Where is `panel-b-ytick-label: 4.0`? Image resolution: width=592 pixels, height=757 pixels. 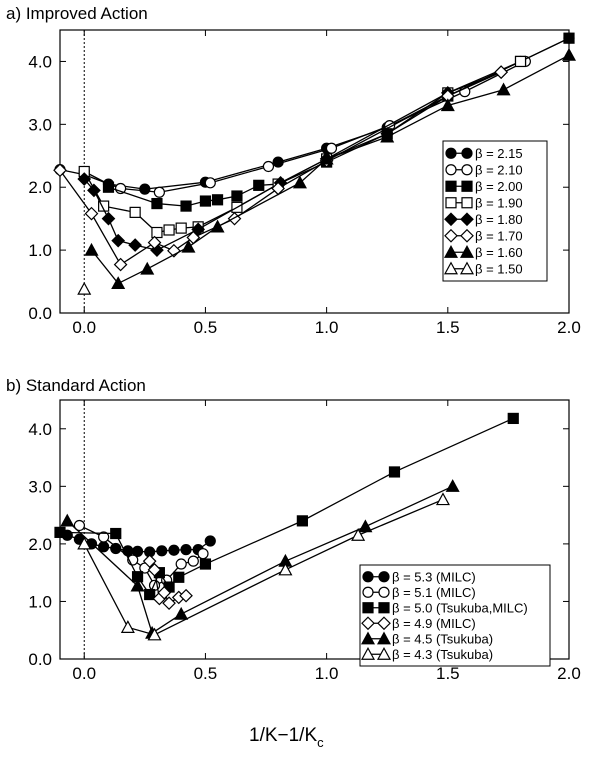 panel-b-ytick-label: 4.0 is located at coordinates (40, 429).